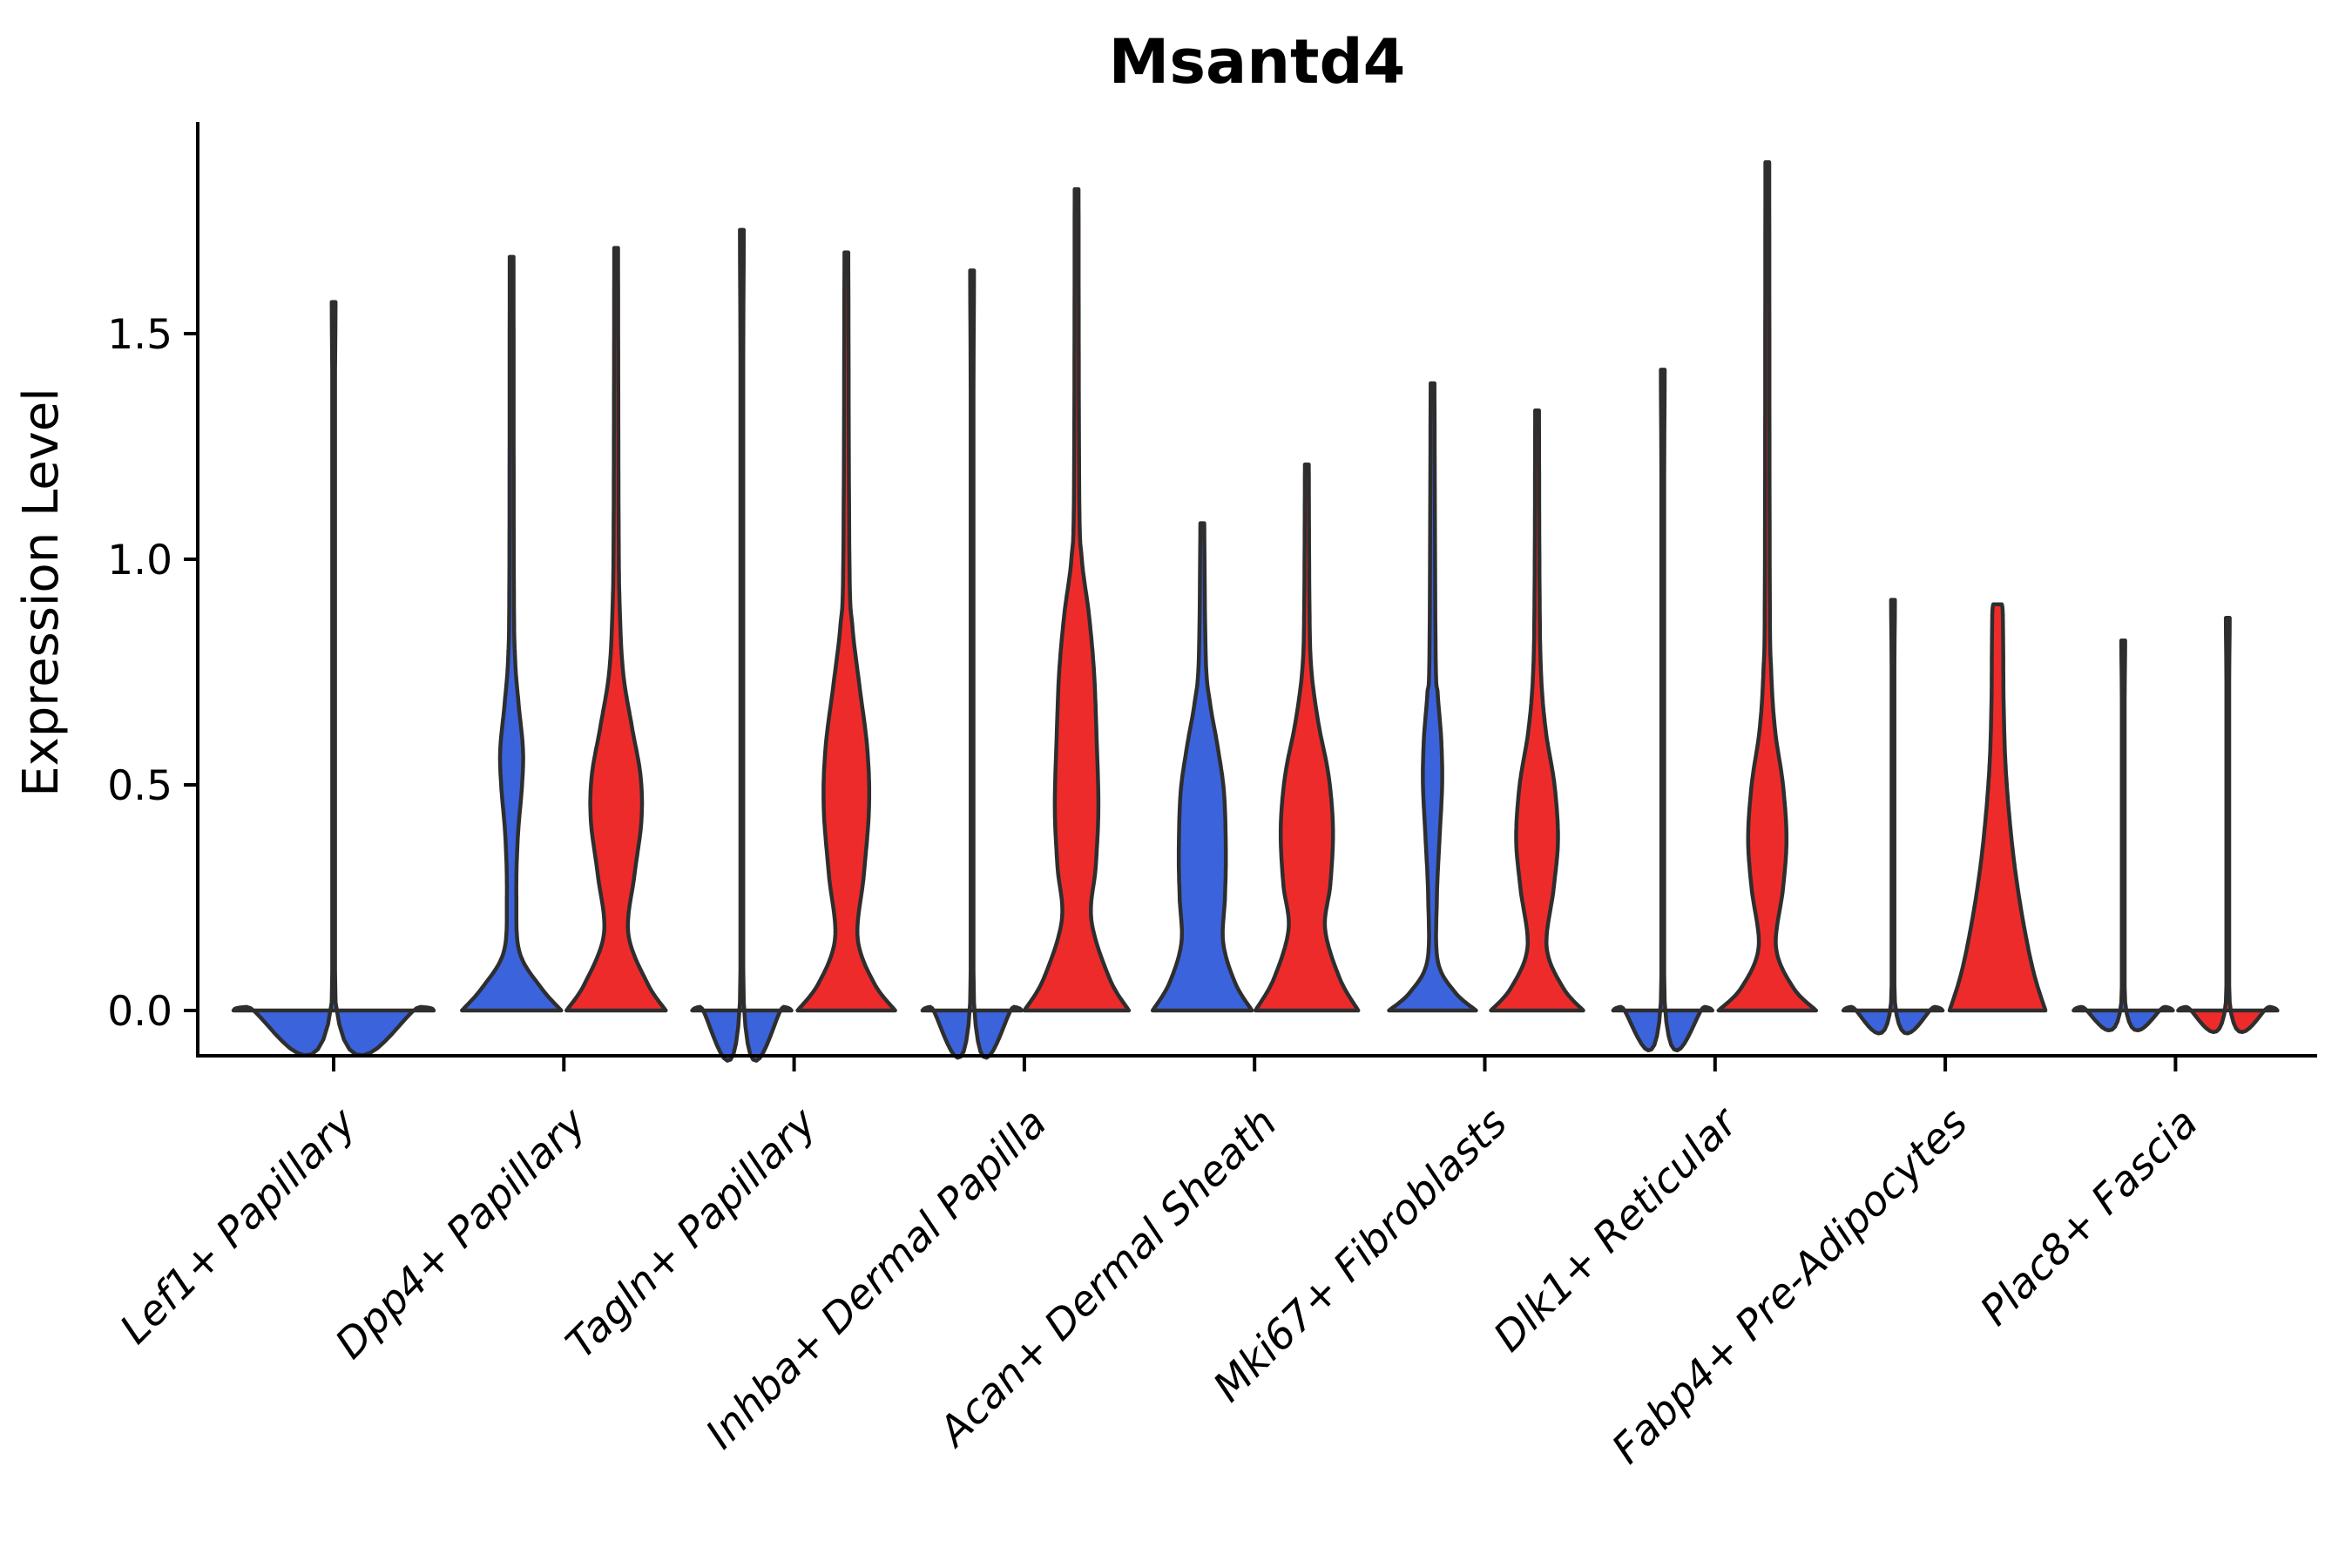  What do you see at coordinates (846, 631) in the screenshot?
I see `violin-tagln-papillary-right` at bounding box center [846, 631].